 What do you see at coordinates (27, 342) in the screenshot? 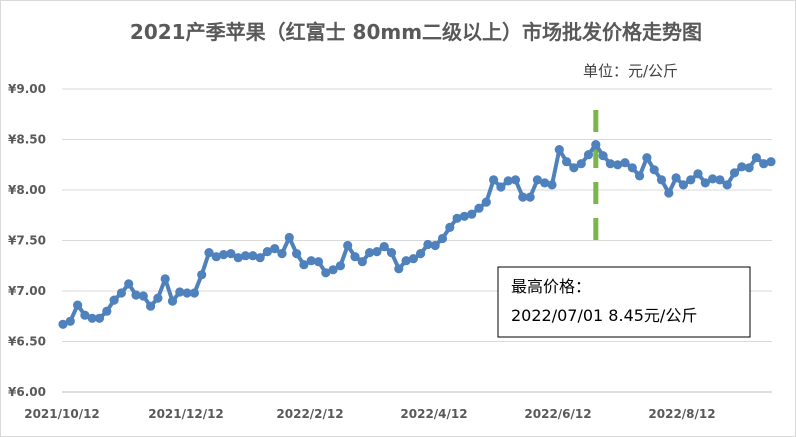
I see `y-tick-label: ¥6.50` at bounding box center [27, 342].